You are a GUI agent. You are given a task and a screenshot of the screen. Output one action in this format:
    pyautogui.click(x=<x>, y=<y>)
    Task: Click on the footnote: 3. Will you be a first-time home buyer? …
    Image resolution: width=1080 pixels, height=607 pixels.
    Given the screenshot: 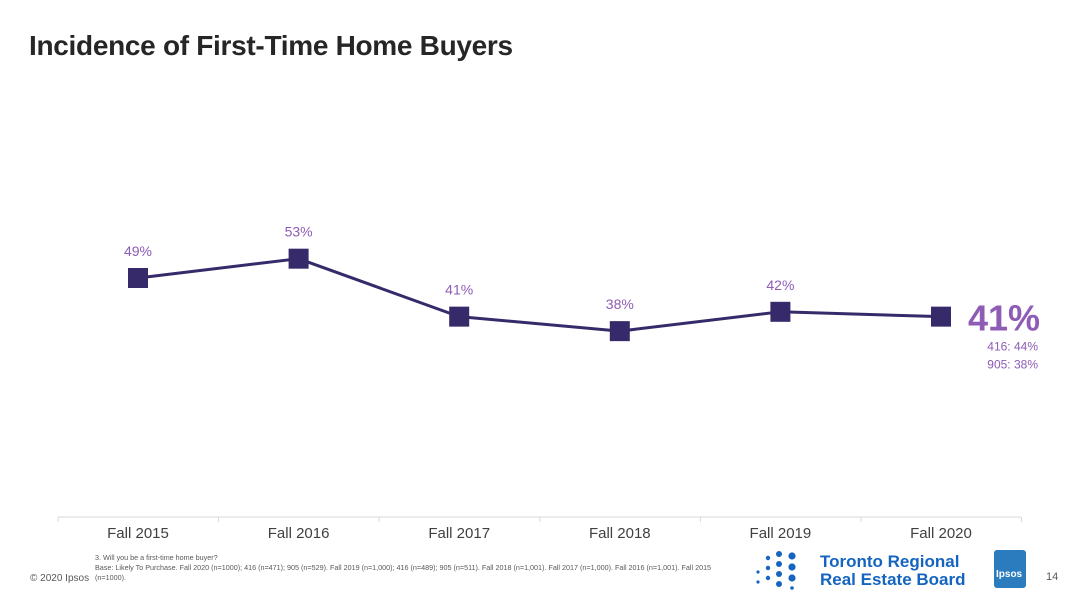 What is the action you would take?
    pyautogui.click(x=405, y=568)
    